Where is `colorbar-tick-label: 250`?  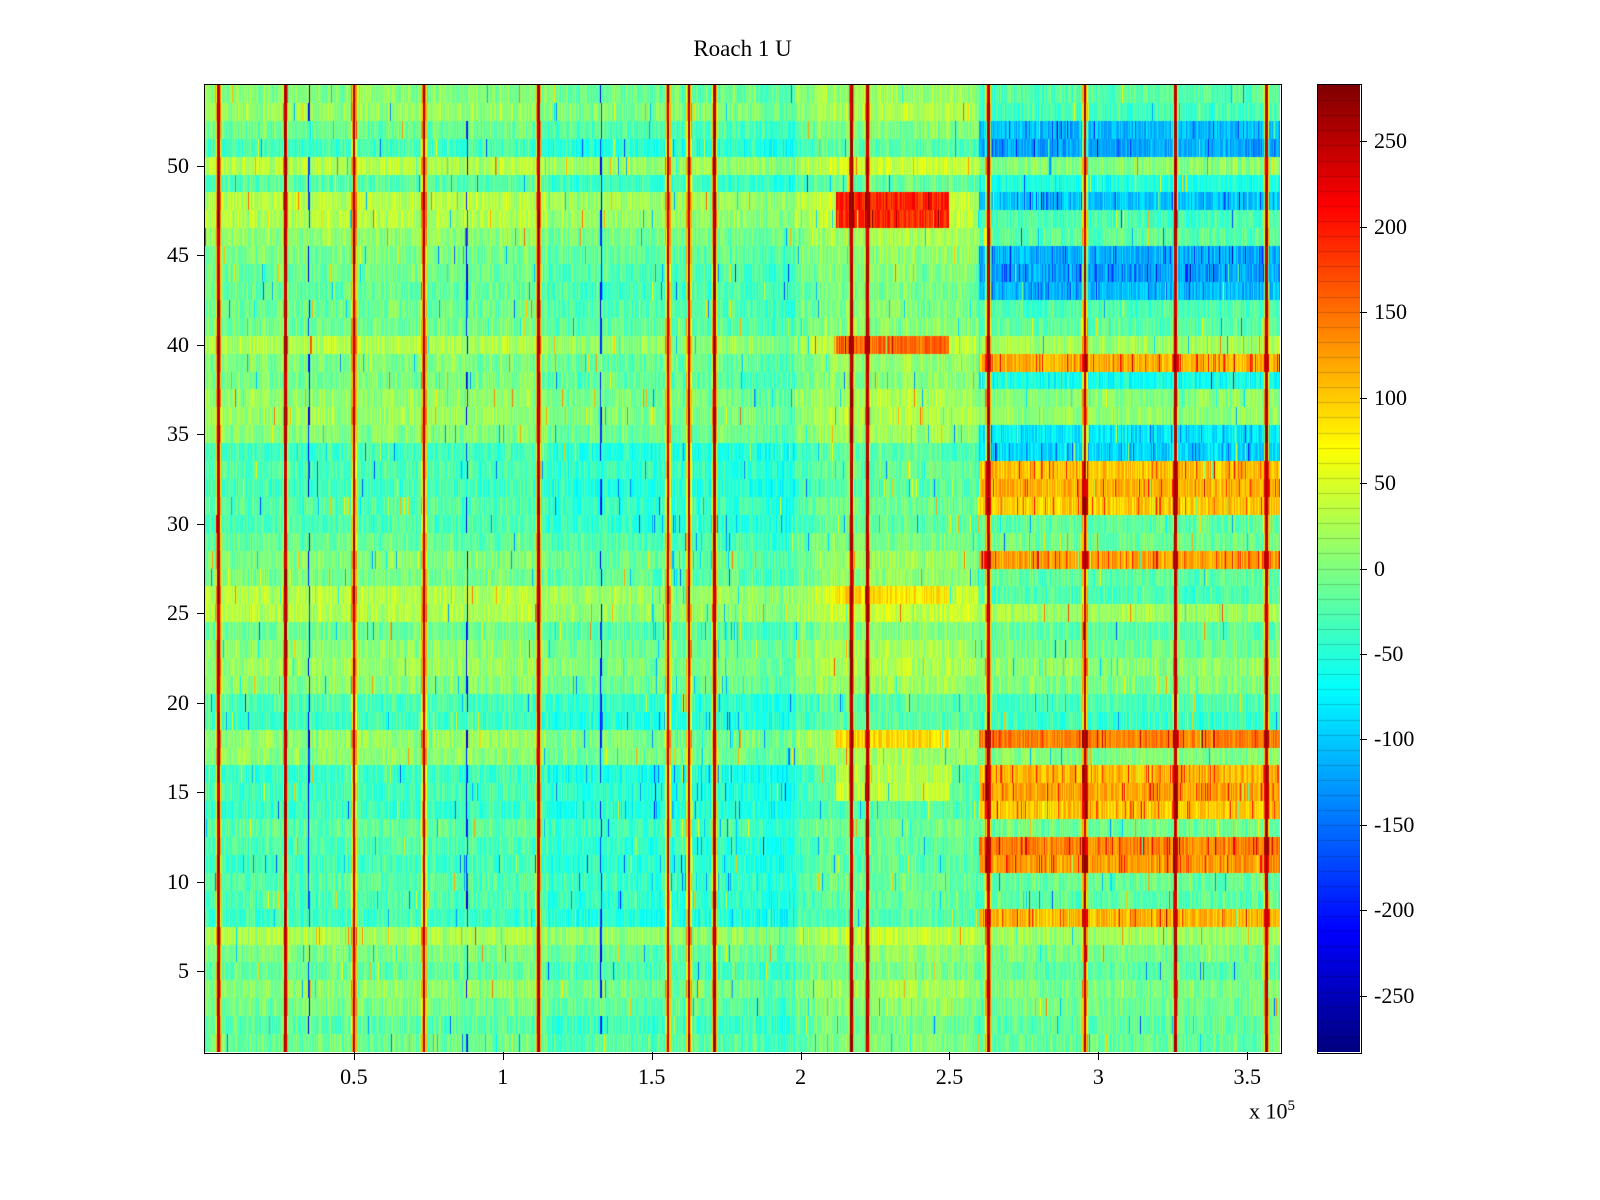 colorbar-tick-label: 250 is located at coordinates (1390, 141).